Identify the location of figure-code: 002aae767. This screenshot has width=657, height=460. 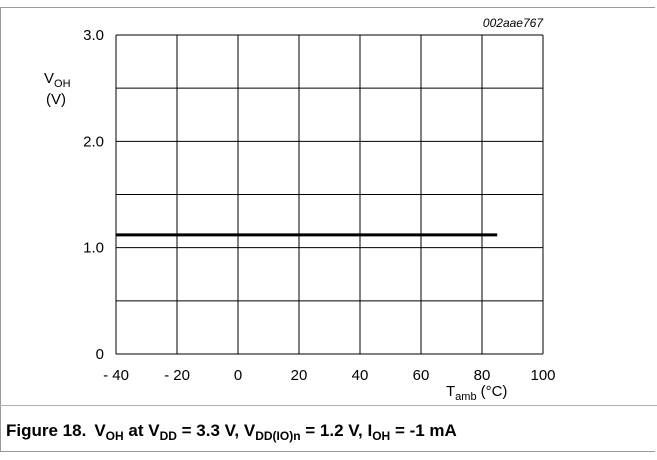
(513, 23).